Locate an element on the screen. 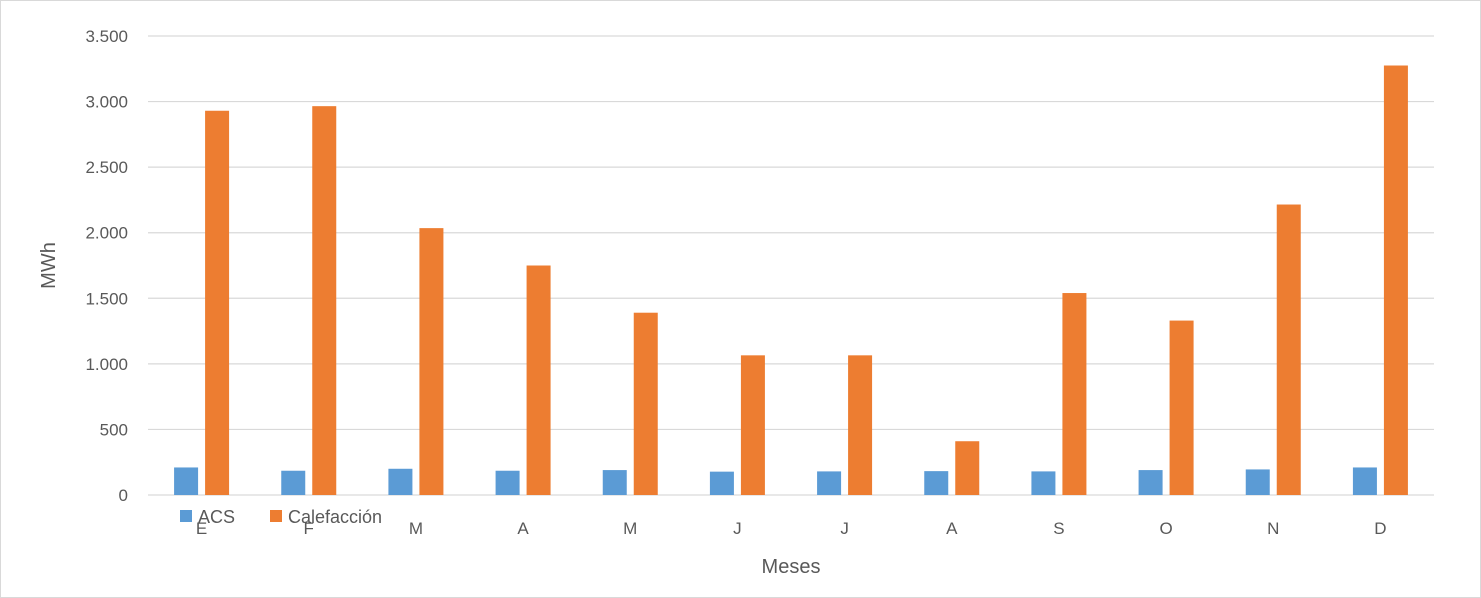 This screenshot has height=598, width=1481. x-axis-title: Meses is located at coordinates (791, 567).